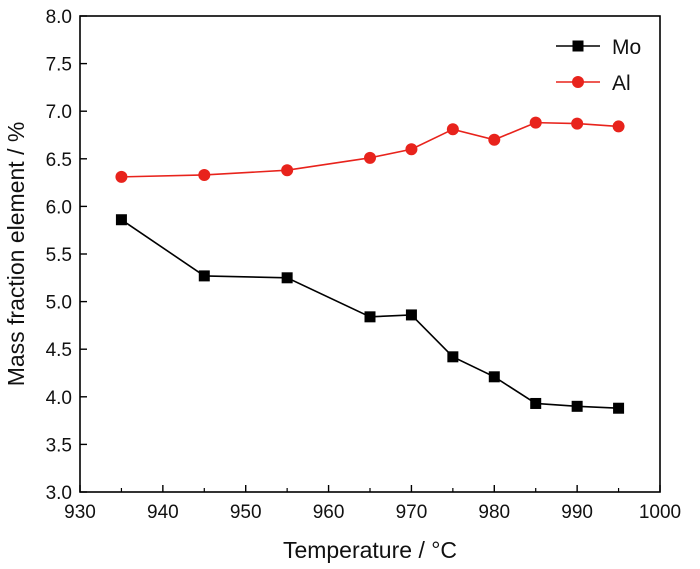  What do you see at coordinates (621, 83) in the screenshot?
I see `legend-label-al: Al` at bounding box center [621, 83].